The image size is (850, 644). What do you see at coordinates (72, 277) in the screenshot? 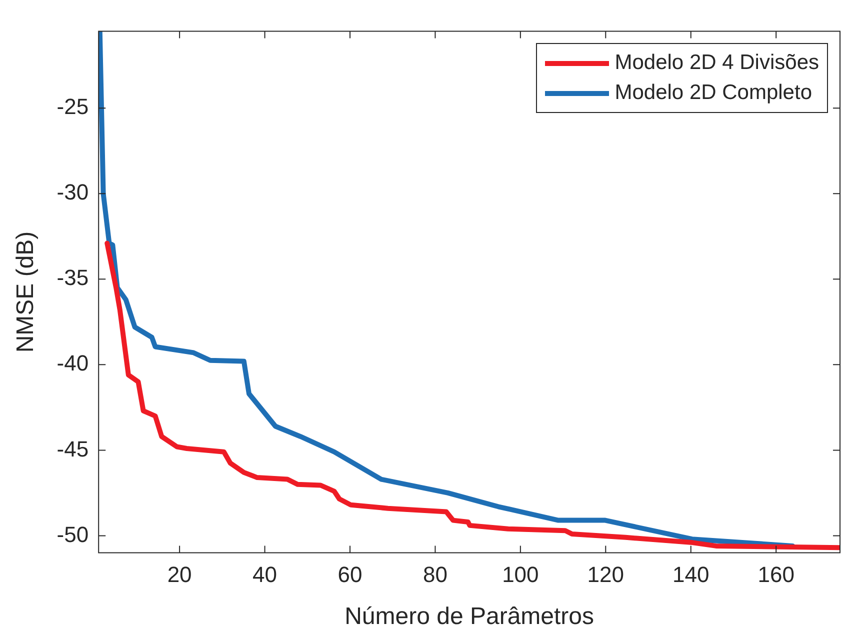
I see `y-tick-label: -35` at bounding box center [72, 277].